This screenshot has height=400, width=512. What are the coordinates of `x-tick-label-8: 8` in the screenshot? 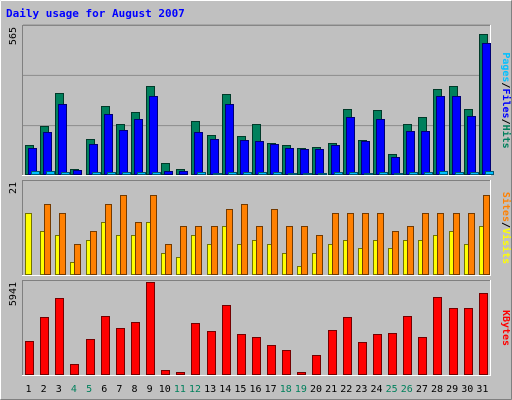 It's located at (134, 389).